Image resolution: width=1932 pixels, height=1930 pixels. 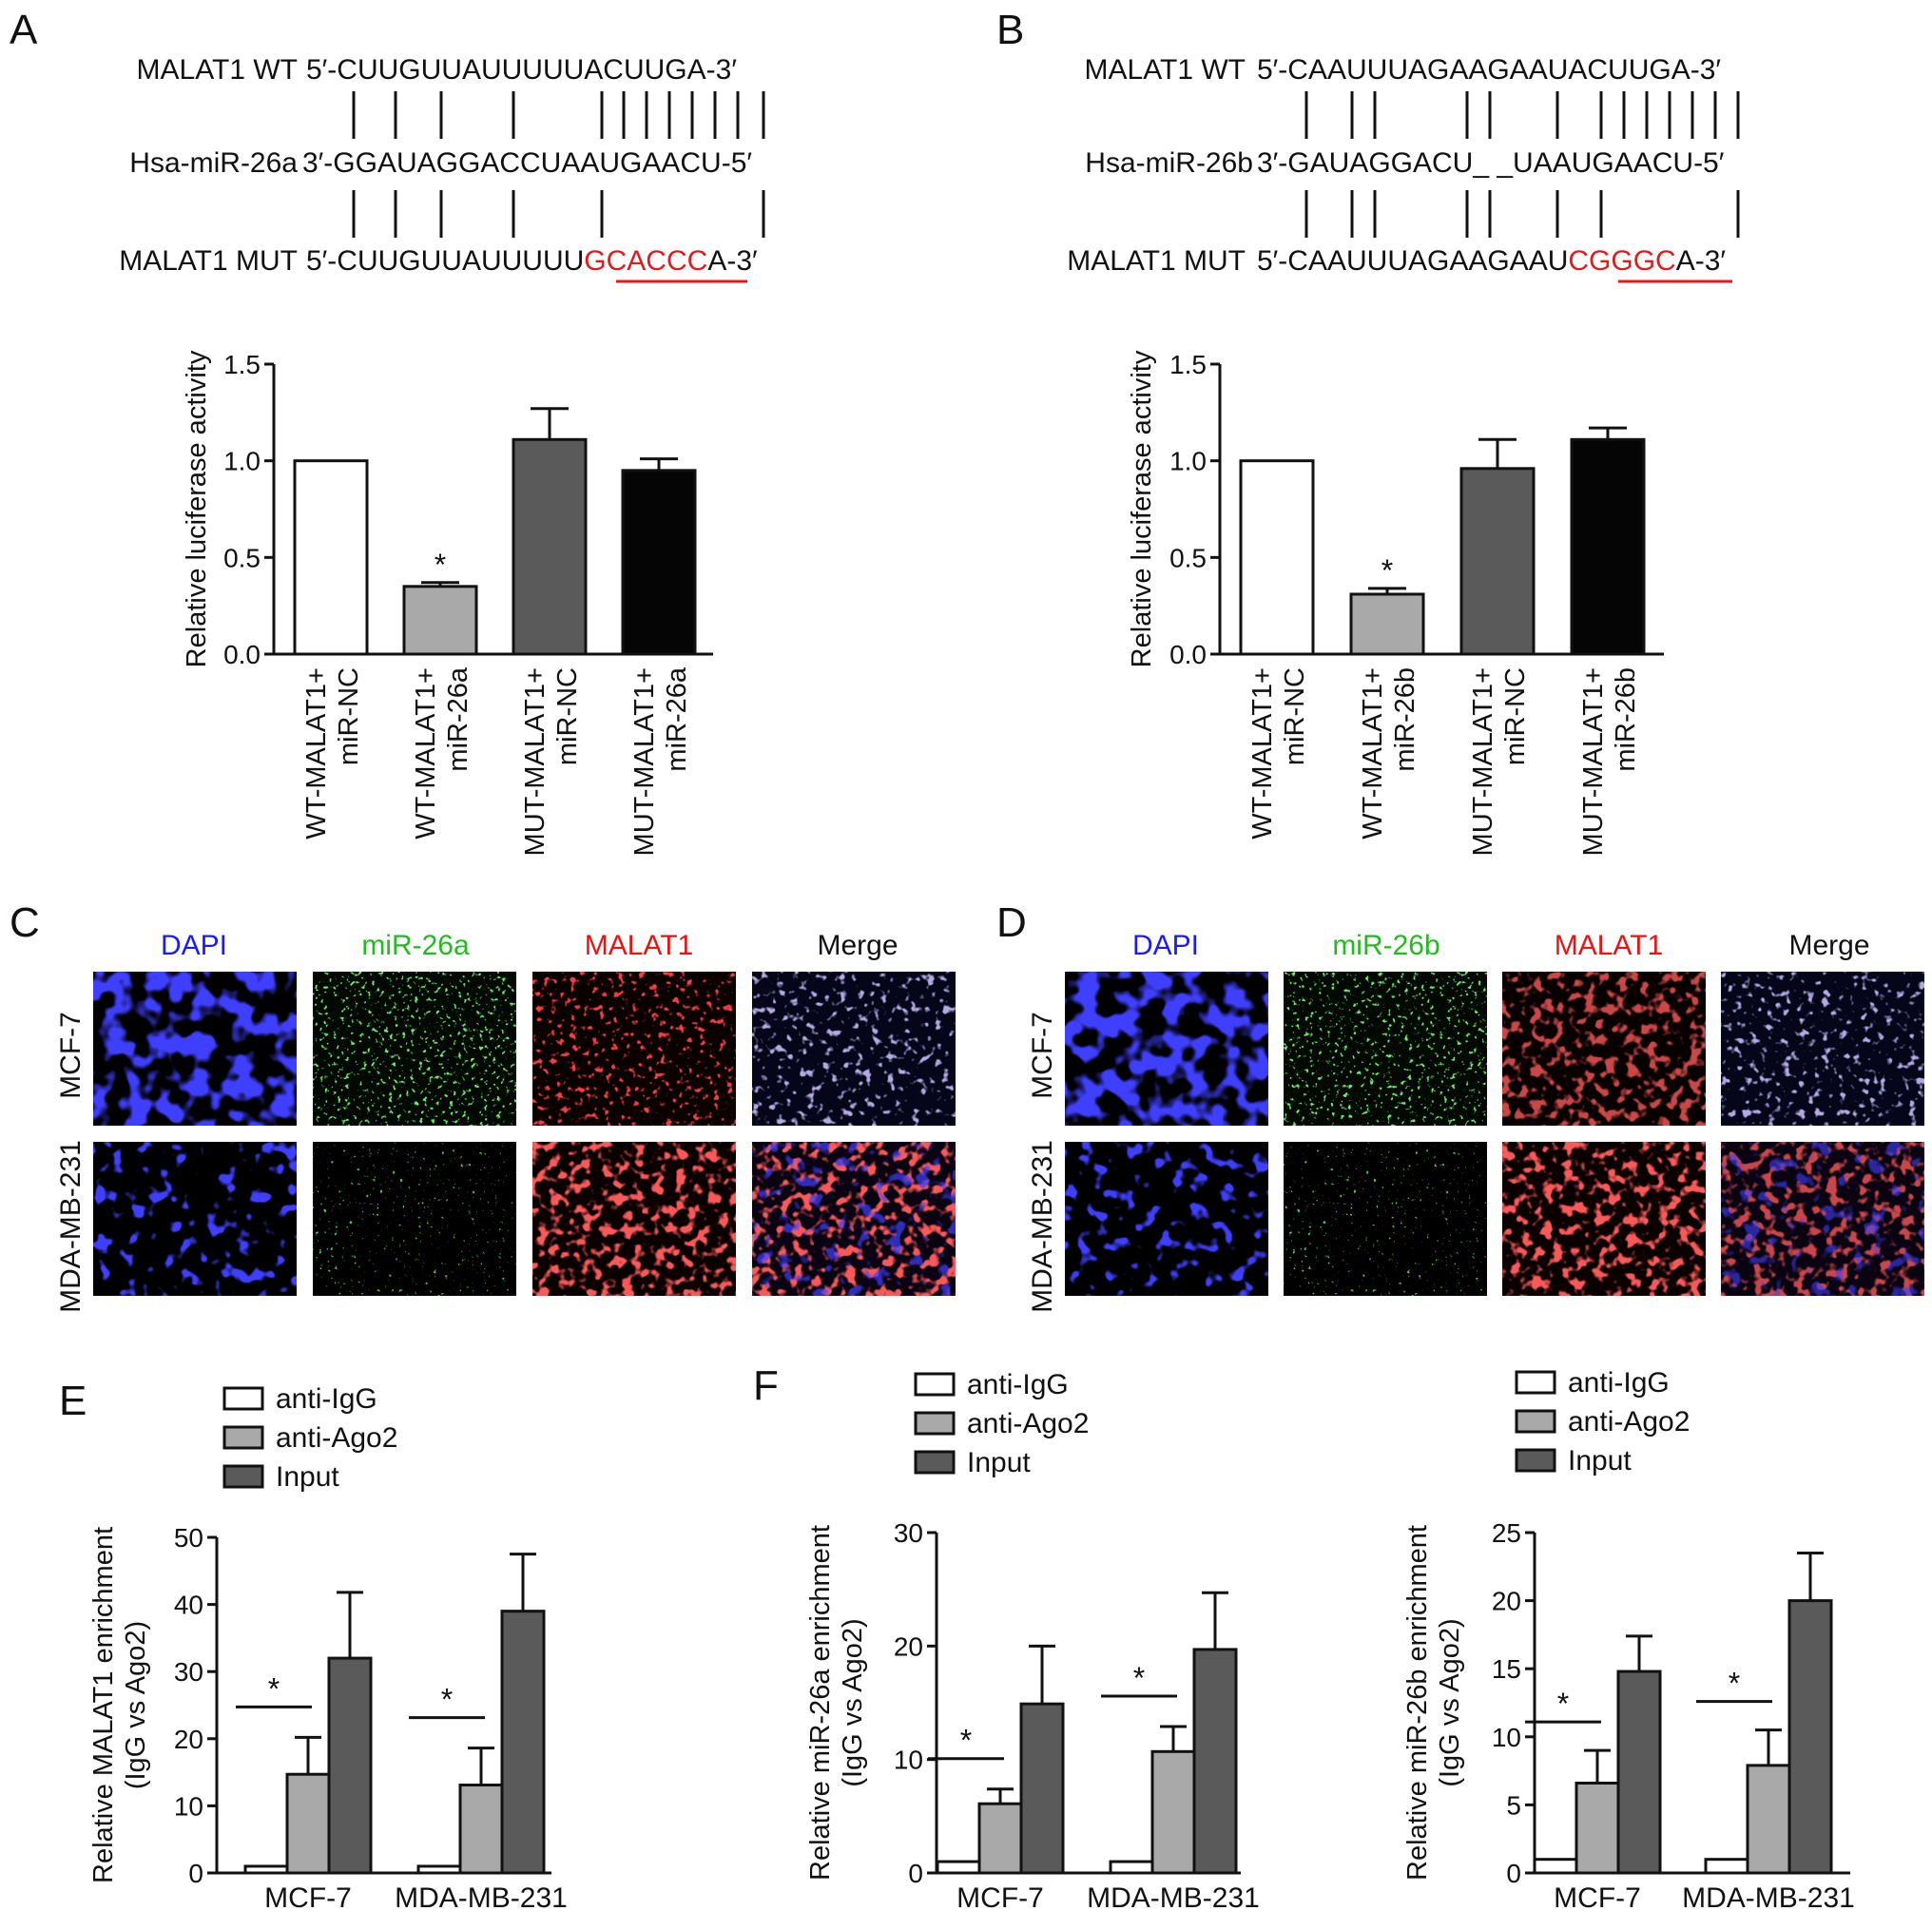 What do you see at coordinates (1506, 1601) in the screenshot?
I see `y-tick-label: 20` at bounding box center [1506, 1601].